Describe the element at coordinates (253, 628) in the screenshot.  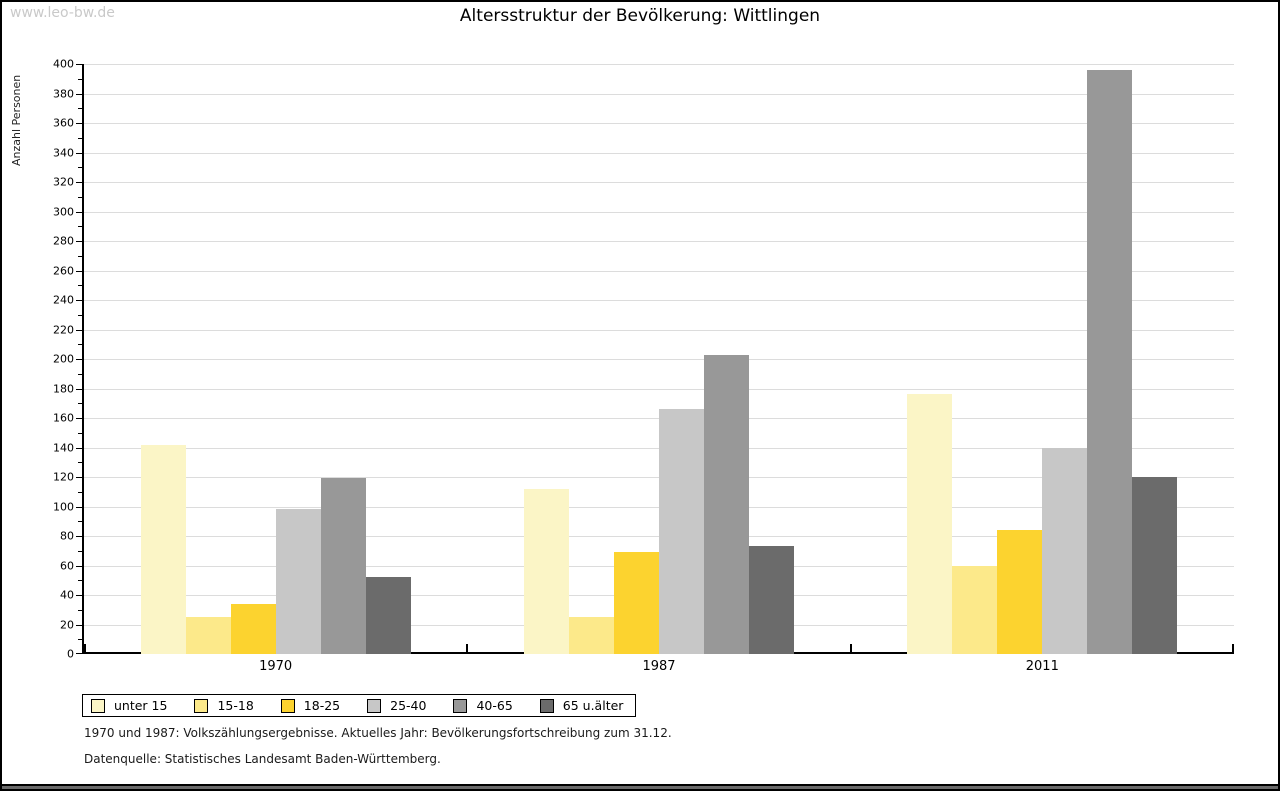
I see `bar-18-25-1970` at that location.